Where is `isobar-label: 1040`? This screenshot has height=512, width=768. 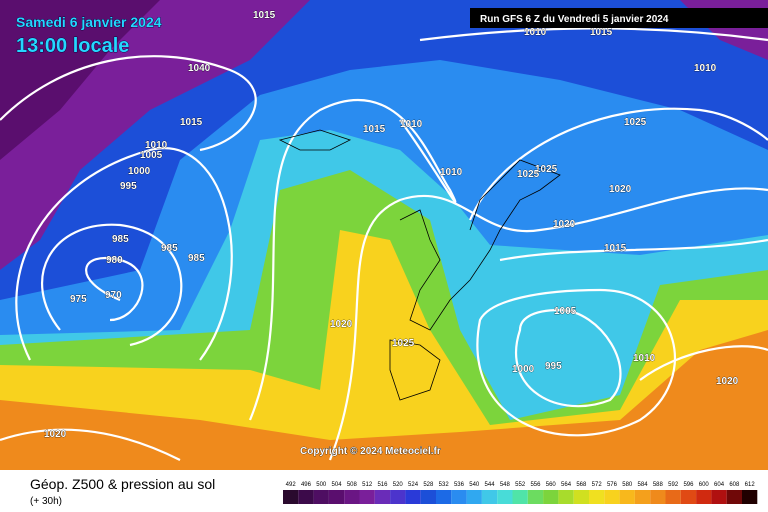
isobar-label: 1040 is located at coordinates (199, 68).